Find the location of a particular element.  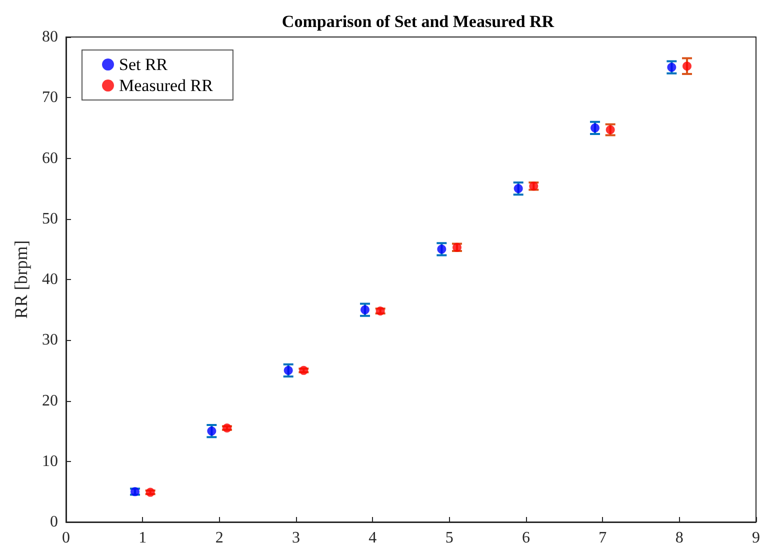

x-tick-label: 0 is located at coordinates (66, 538).